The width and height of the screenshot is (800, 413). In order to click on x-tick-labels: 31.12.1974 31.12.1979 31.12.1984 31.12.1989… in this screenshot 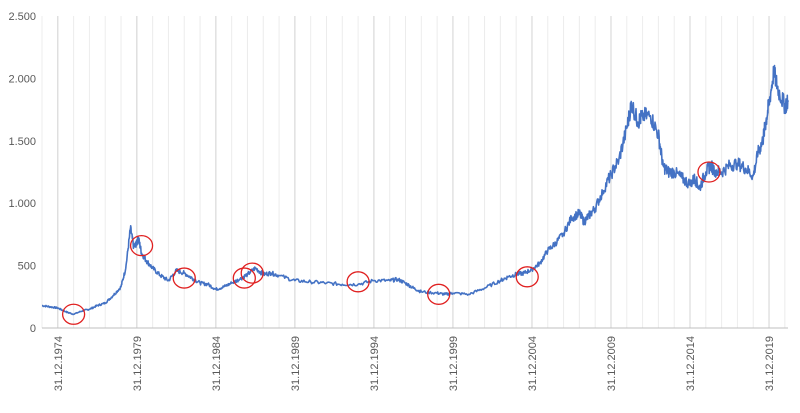, I will do `click(414, 363)`.